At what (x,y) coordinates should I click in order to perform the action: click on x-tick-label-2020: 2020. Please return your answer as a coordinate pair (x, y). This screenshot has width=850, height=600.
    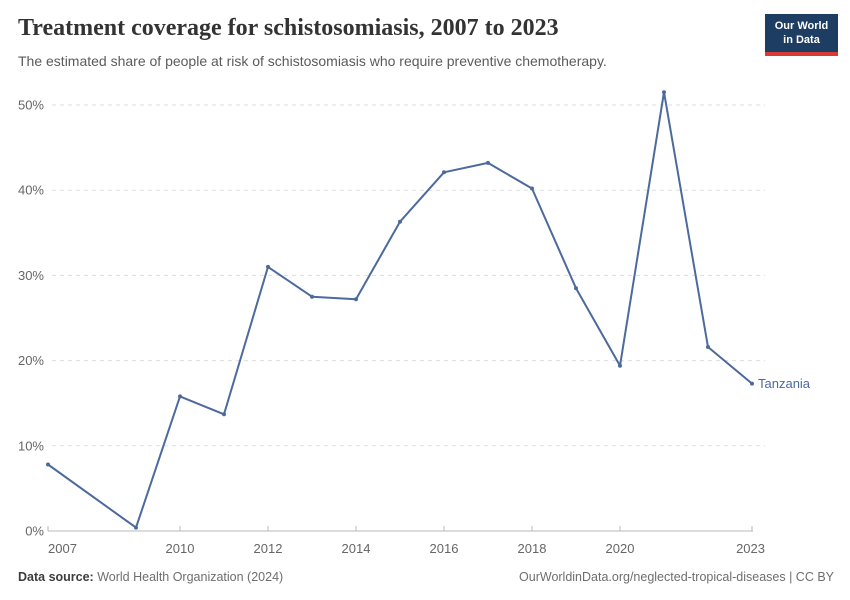
    Looking at the image, I should click on (620, 548).